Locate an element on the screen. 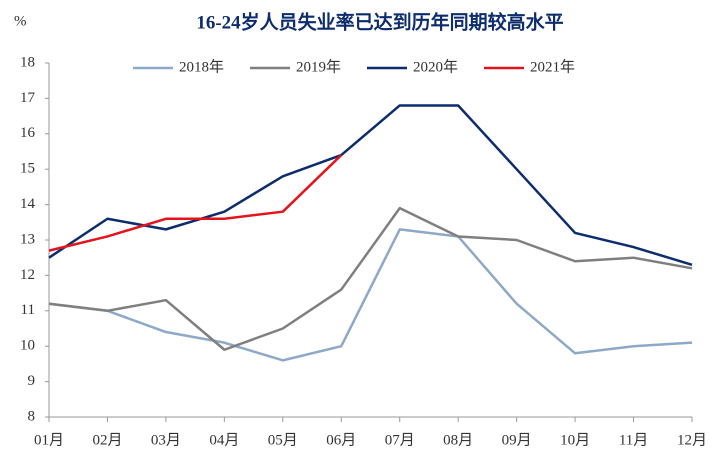  chart-title: 16-24岁人员失业率已达到历年同期较高水平 is located at coordinates (379, 21).